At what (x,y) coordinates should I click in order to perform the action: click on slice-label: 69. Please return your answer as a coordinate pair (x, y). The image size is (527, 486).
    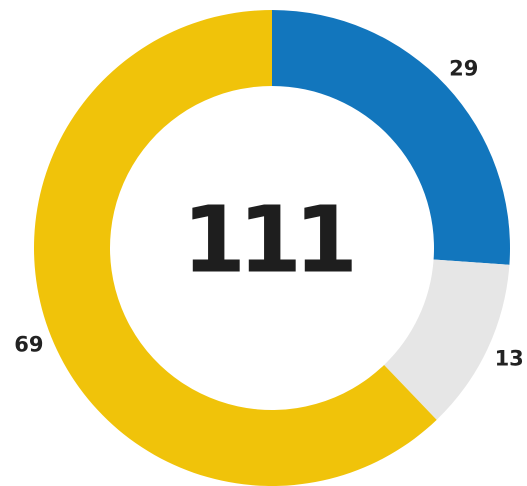
    Looking at the image, I should click on (28, 345).